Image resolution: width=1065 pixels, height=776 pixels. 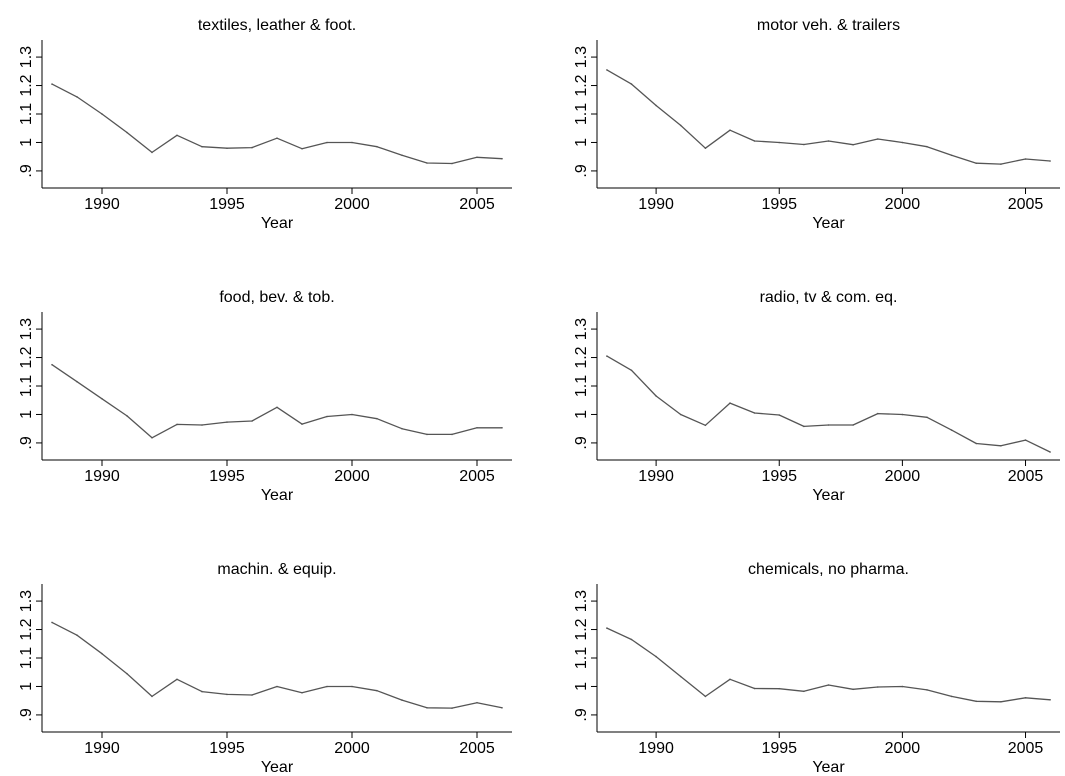 What do you see at coordinates (277, 25) in the screenshot?
I see `panel-title: textiles, leather & foot.` at bounding box center [277, 25].